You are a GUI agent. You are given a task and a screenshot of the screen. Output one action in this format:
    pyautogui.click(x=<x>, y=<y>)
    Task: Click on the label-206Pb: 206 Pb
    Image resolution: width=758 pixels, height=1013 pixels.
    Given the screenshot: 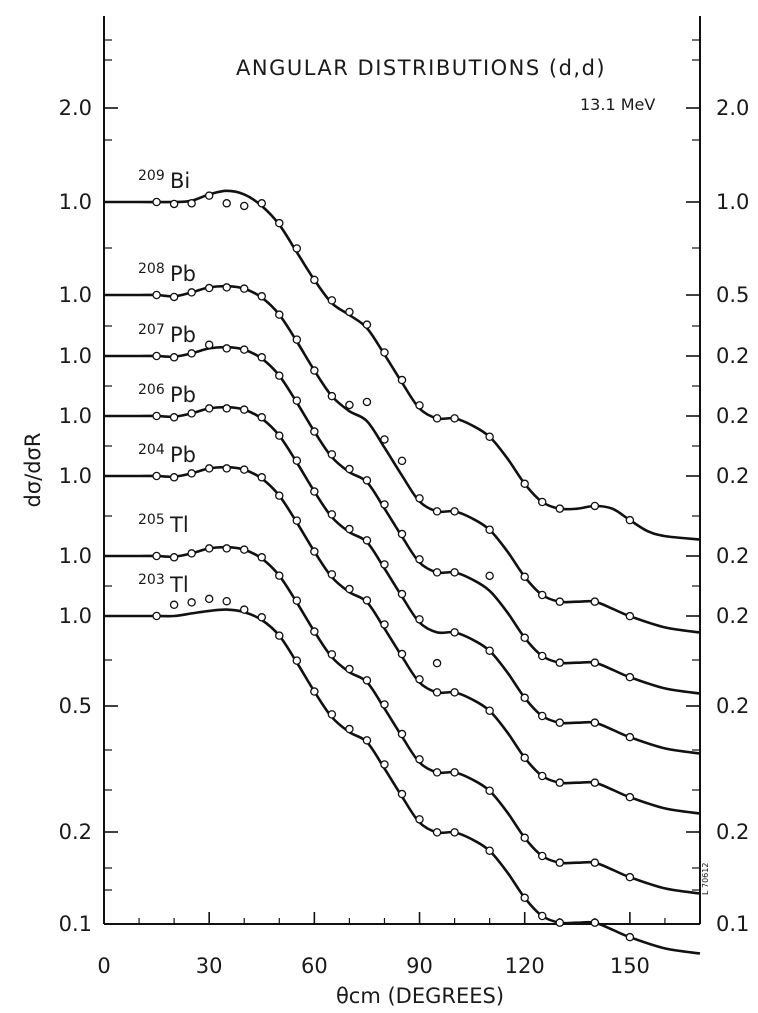 What is the action you would take?
    pyautogui.click(x=167, y=394)
    